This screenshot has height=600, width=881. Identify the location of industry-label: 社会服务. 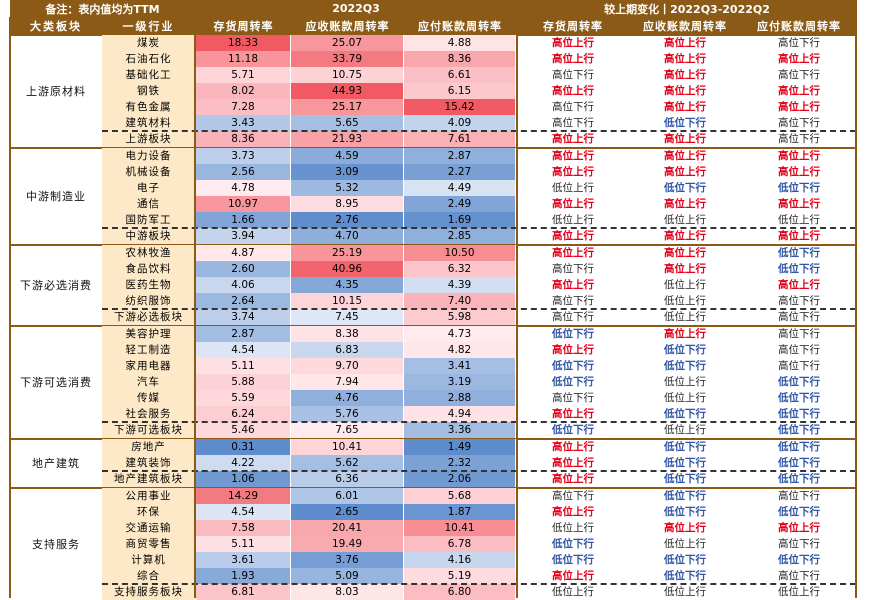
(148, 414).